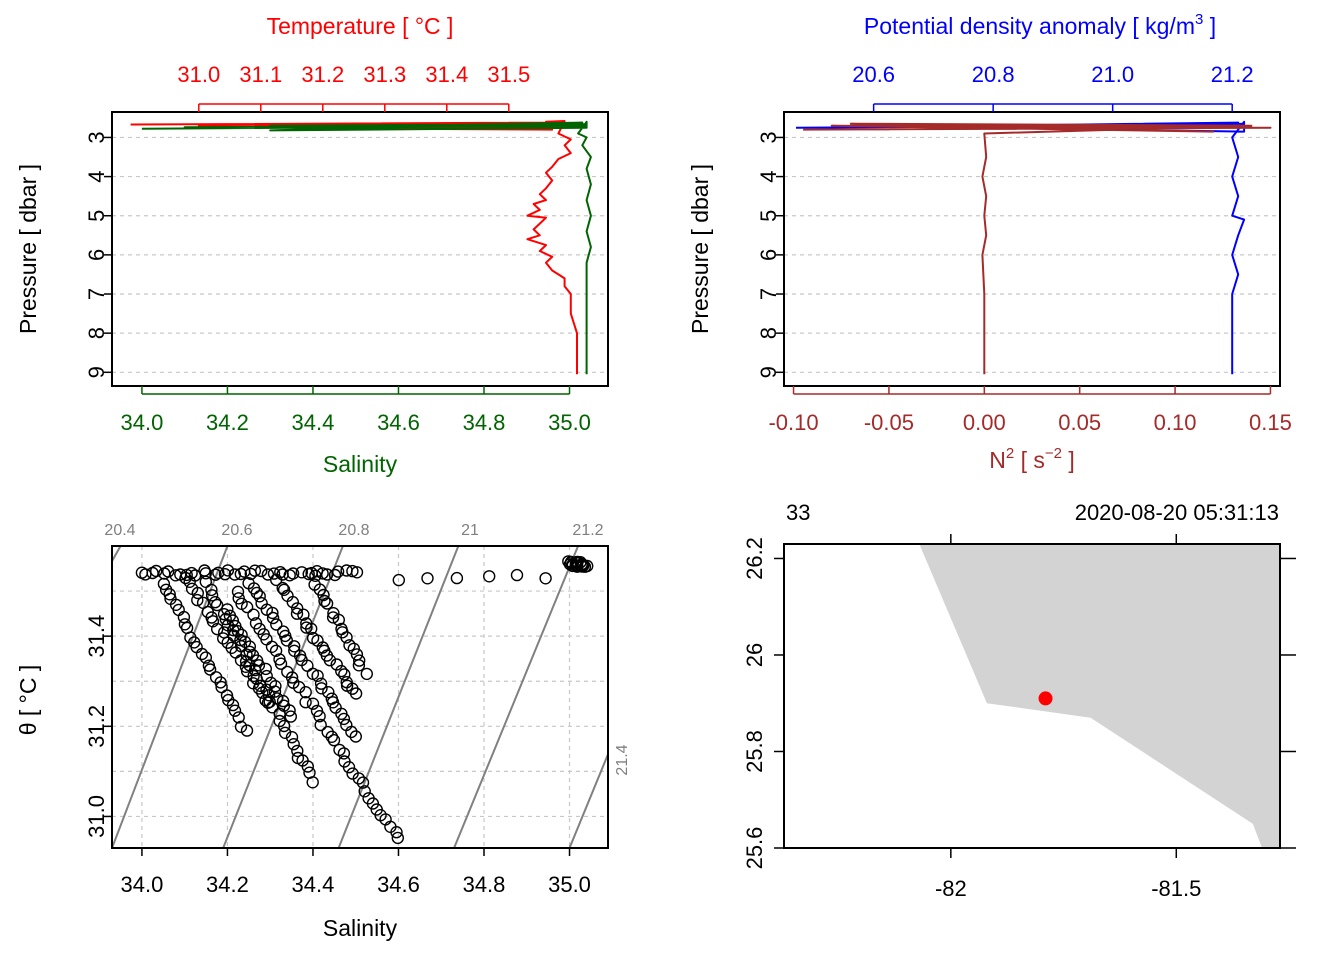  What do you see at coordinates (1199, 19) in the screenshot?
I see `top-axis-title-sup: 3` at bounding box center [1199, 19].